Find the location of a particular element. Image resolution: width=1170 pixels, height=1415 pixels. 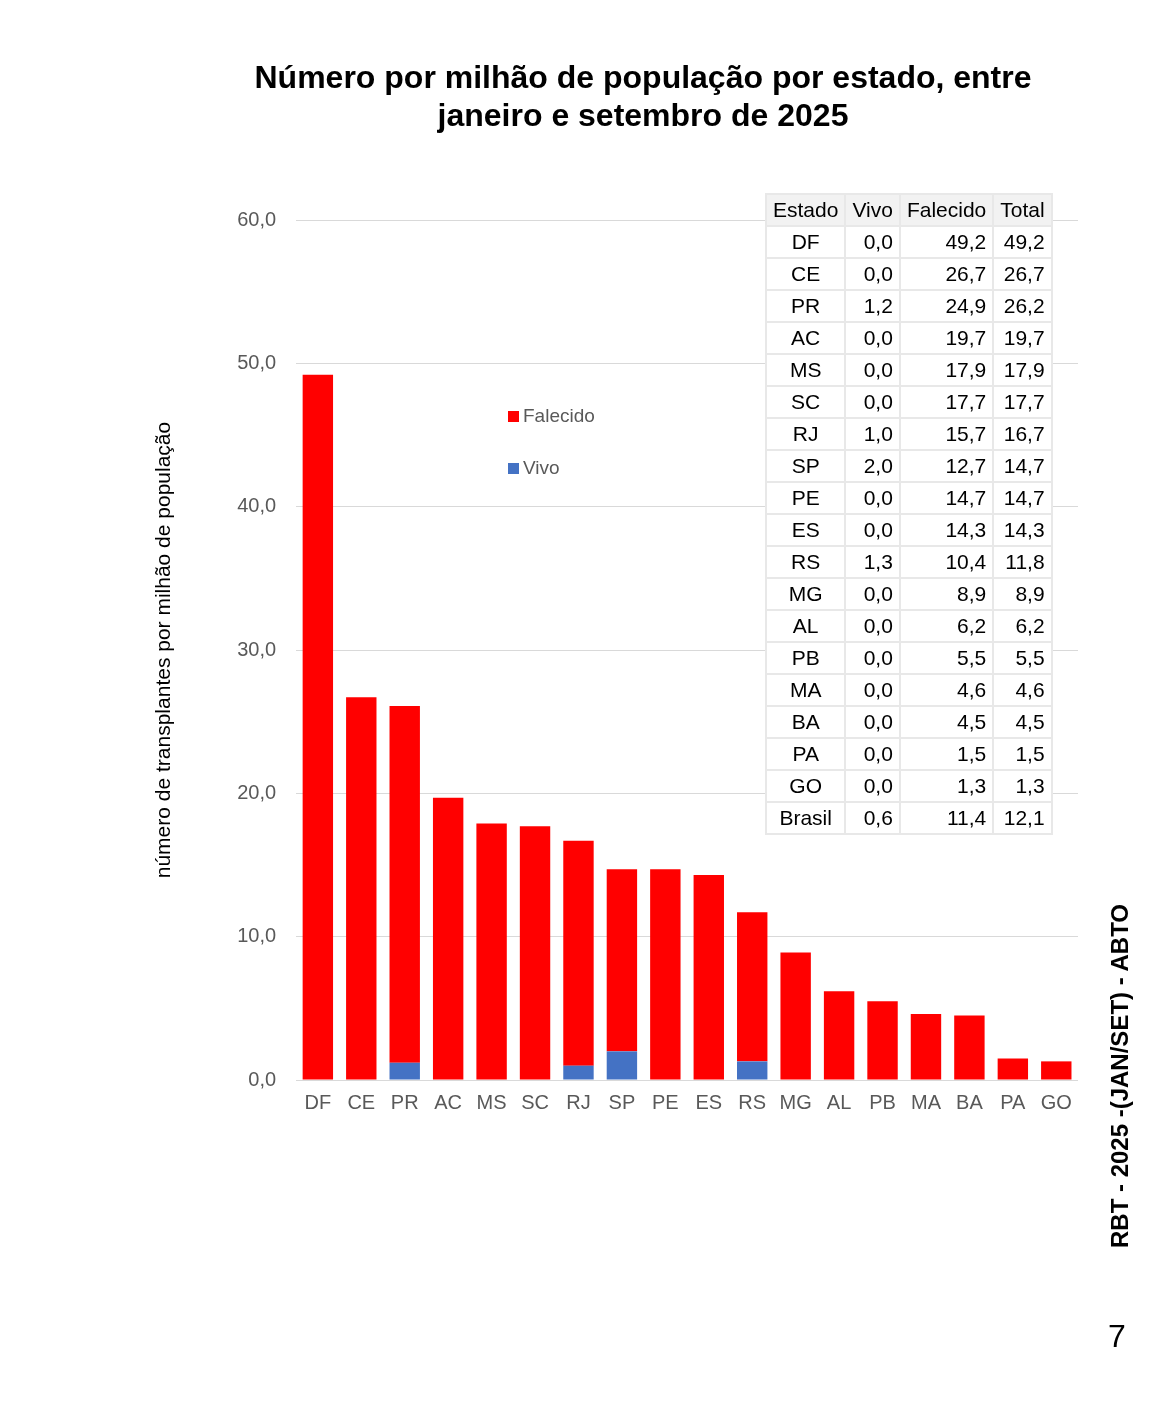

text: 26,2 is located at coordinates (1024, 305).